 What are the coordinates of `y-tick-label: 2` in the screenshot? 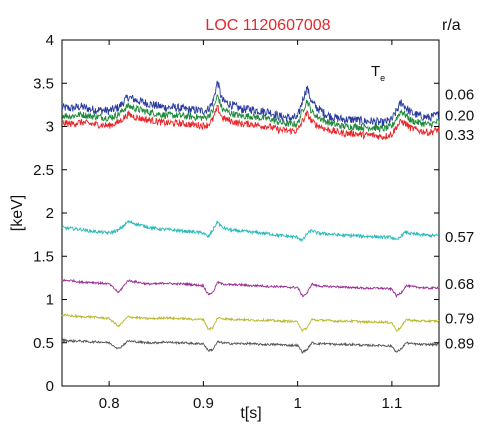 It's located at (50, 213).